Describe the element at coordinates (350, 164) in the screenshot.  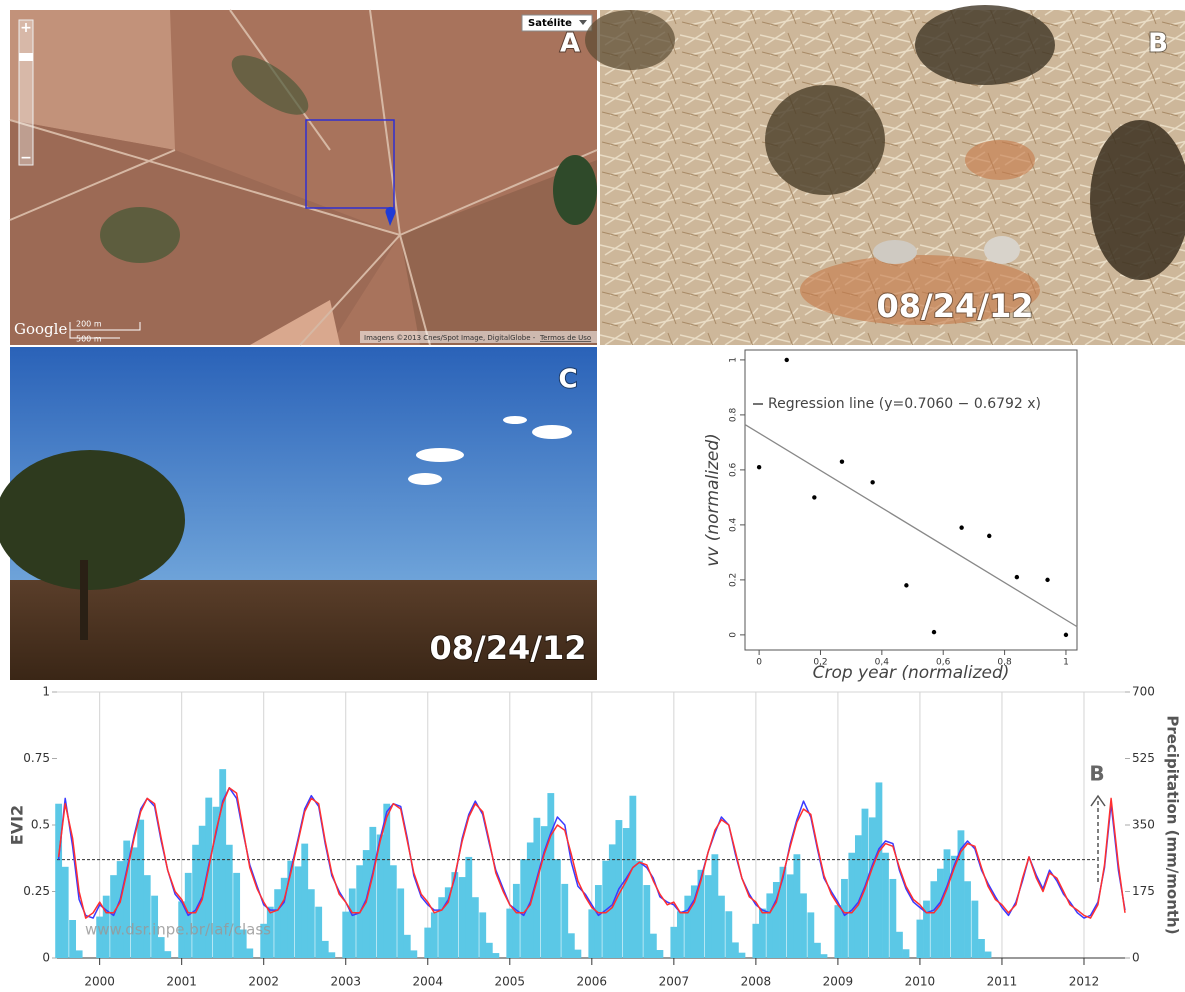
I see `map-selection-box` at that location.